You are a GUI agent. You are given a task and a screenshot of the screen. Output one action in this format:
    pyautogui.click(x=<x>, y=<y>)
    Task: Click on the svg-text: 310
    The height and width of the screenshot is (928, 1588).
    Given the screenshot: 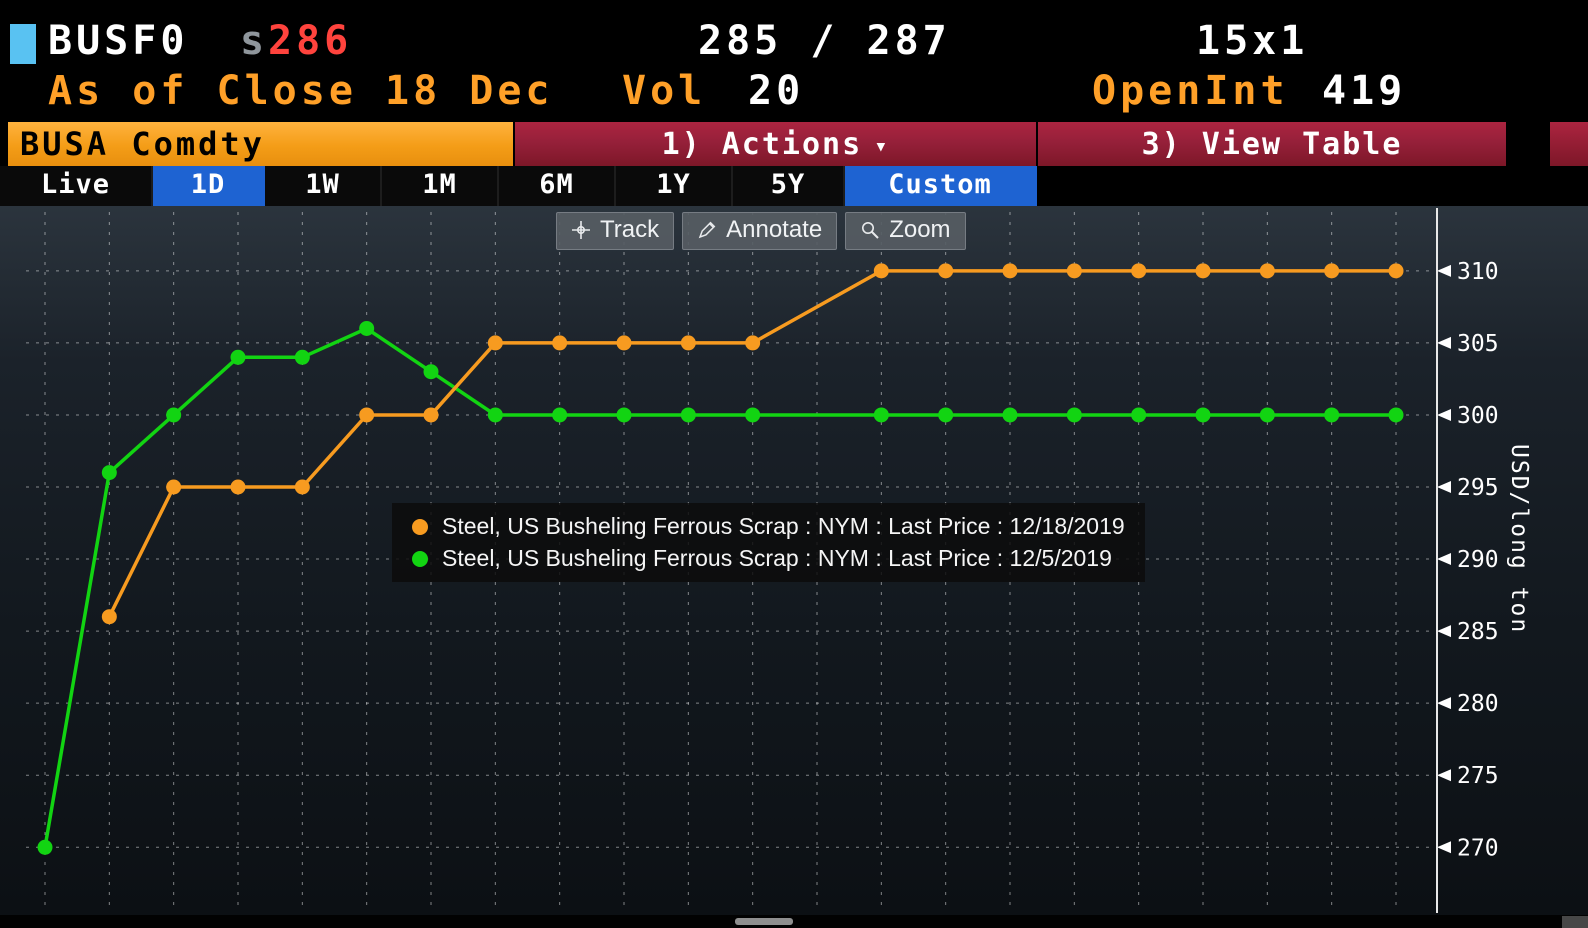 What is the action you would take?
    pyautogui.click(x=1478, y=272)
    